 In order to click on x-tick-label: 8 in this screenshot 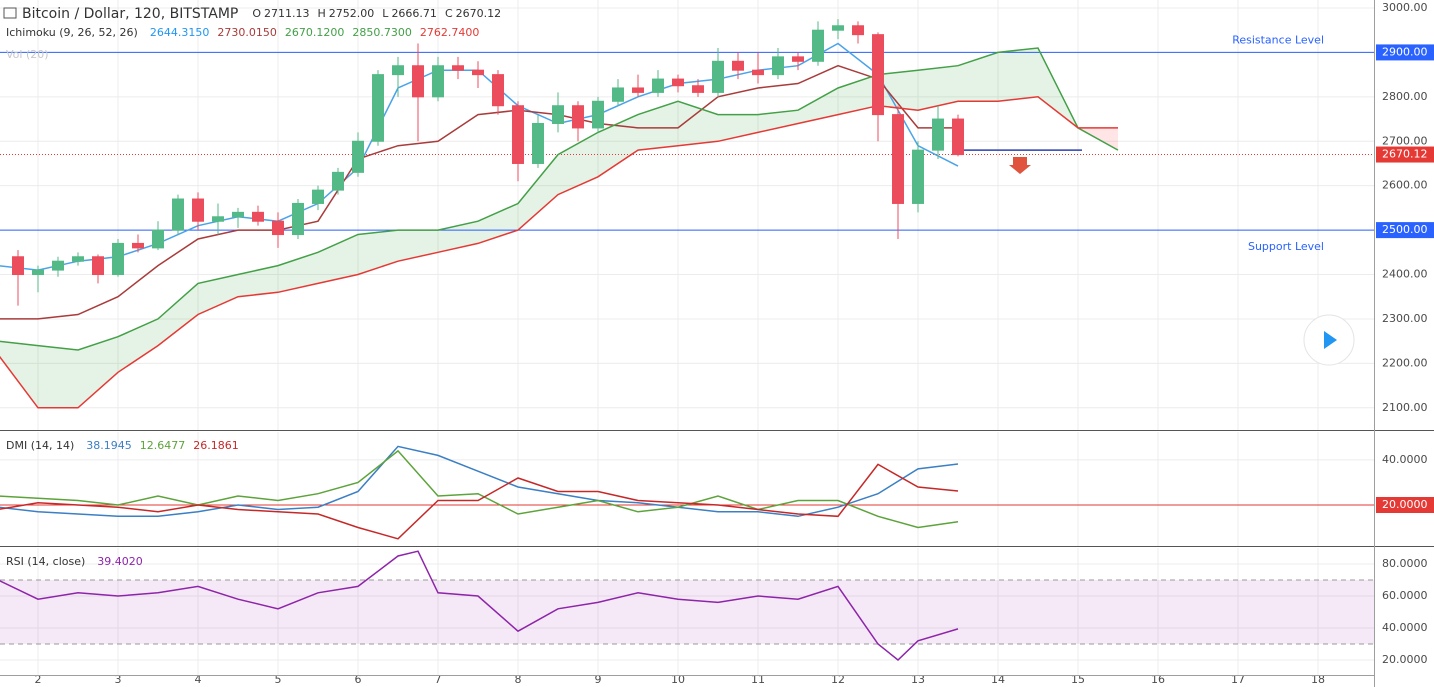, I will do `click(518, 679)`.